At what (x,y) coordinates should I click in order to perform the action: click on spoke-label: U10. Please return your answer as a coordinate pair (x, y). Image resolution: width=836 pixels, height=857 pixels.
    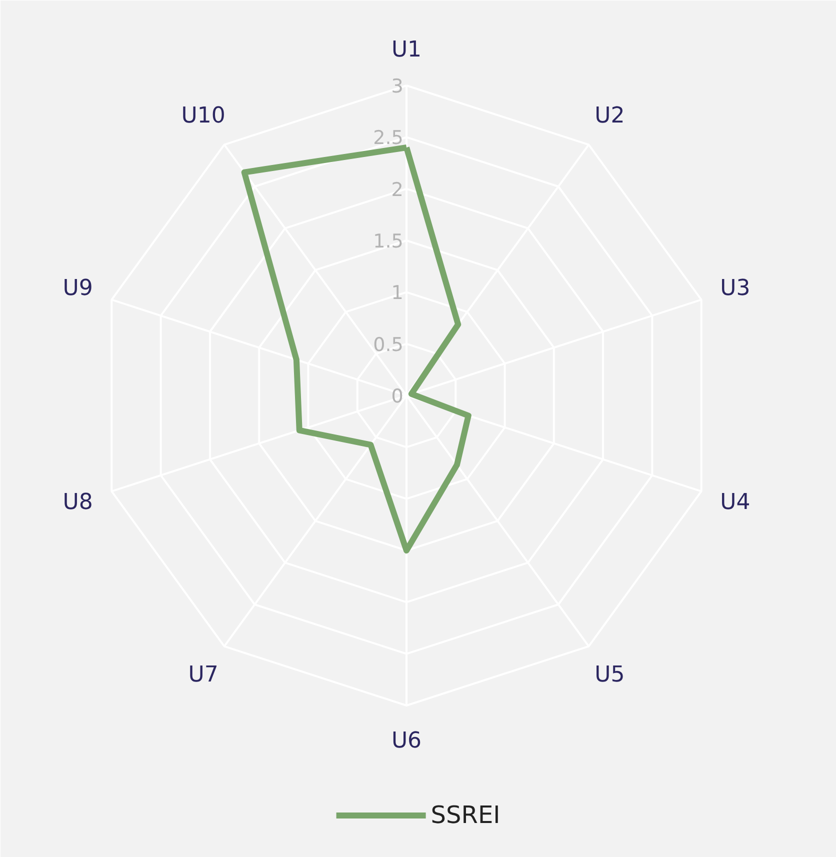
    Looking at the image, I should click on (203, 115).